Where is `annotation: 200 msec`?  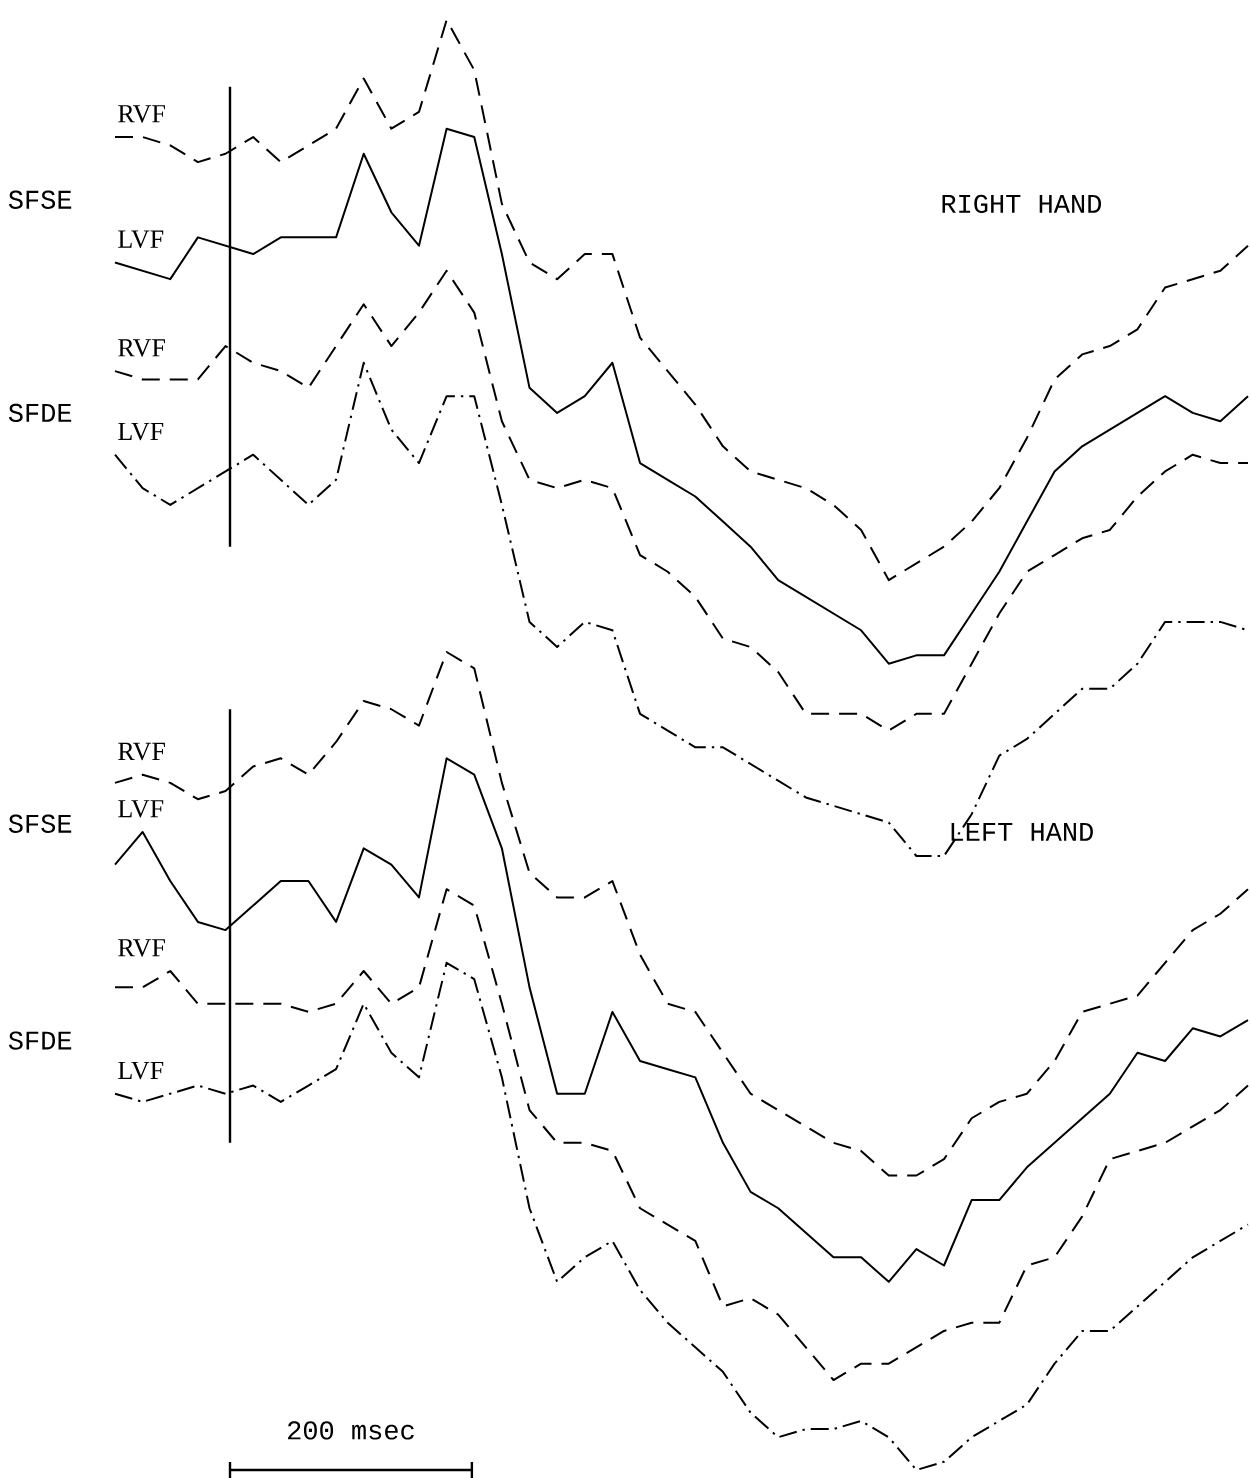 annotation: 200 msec is located at coordinates (351, 1430).